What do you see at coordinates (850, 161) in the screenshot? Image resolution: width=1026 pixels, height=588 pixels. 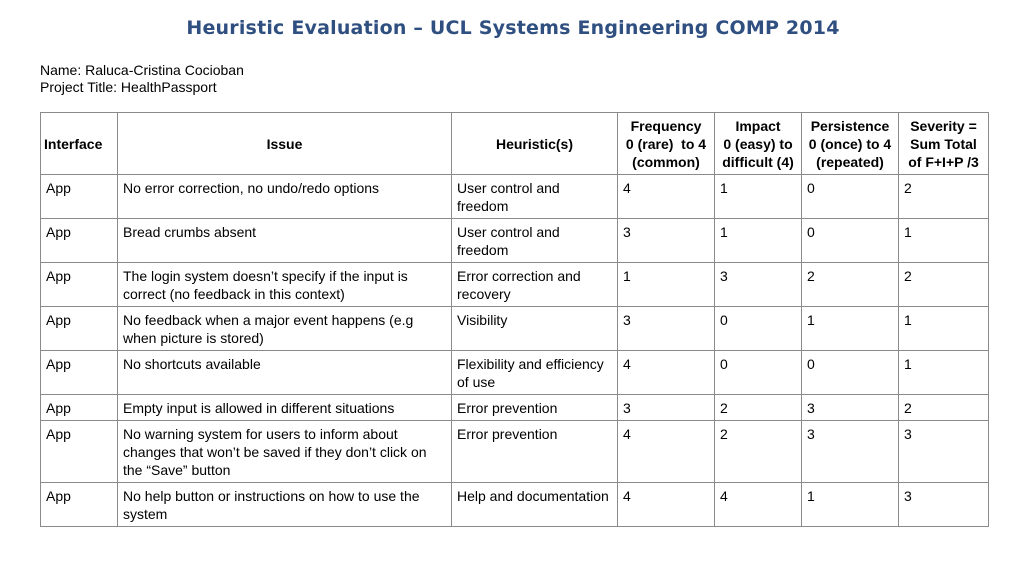 I see `header-persistence-scale-end: (repeated)` at bounding box center [850, 161].